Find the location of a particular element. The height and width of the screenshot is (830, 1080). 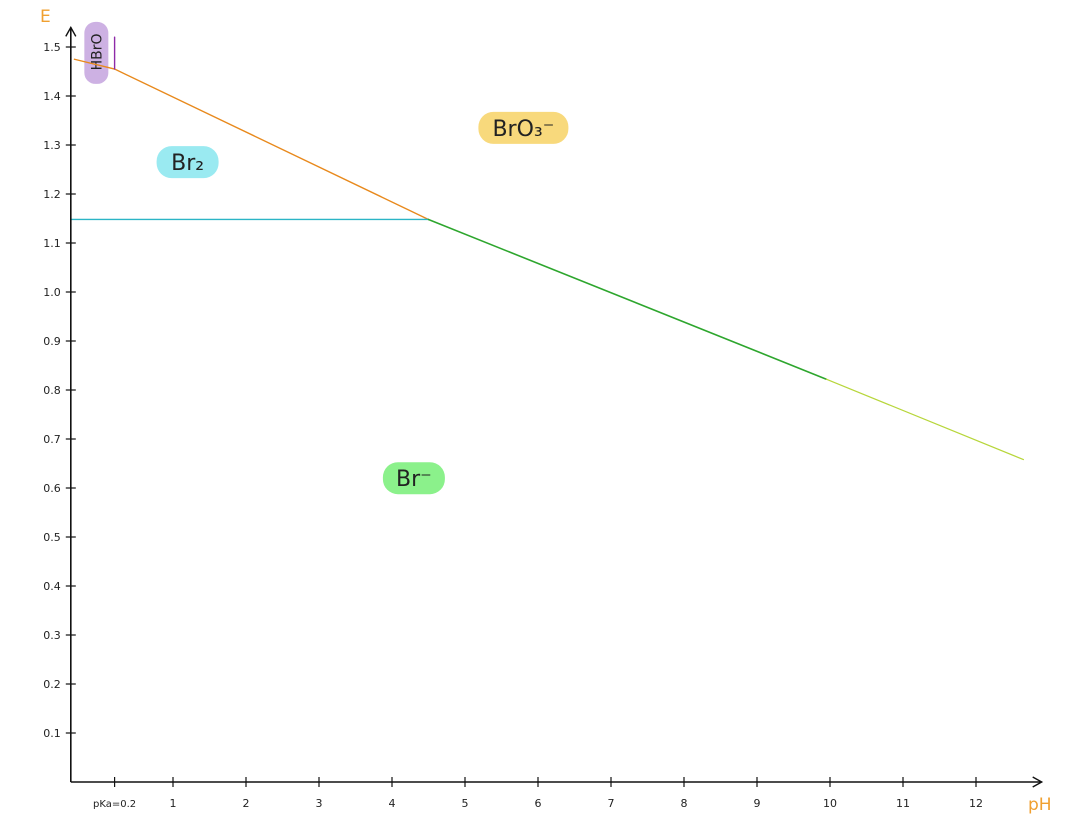

x-tick-label: 8 is located at coordinates (684, 803).